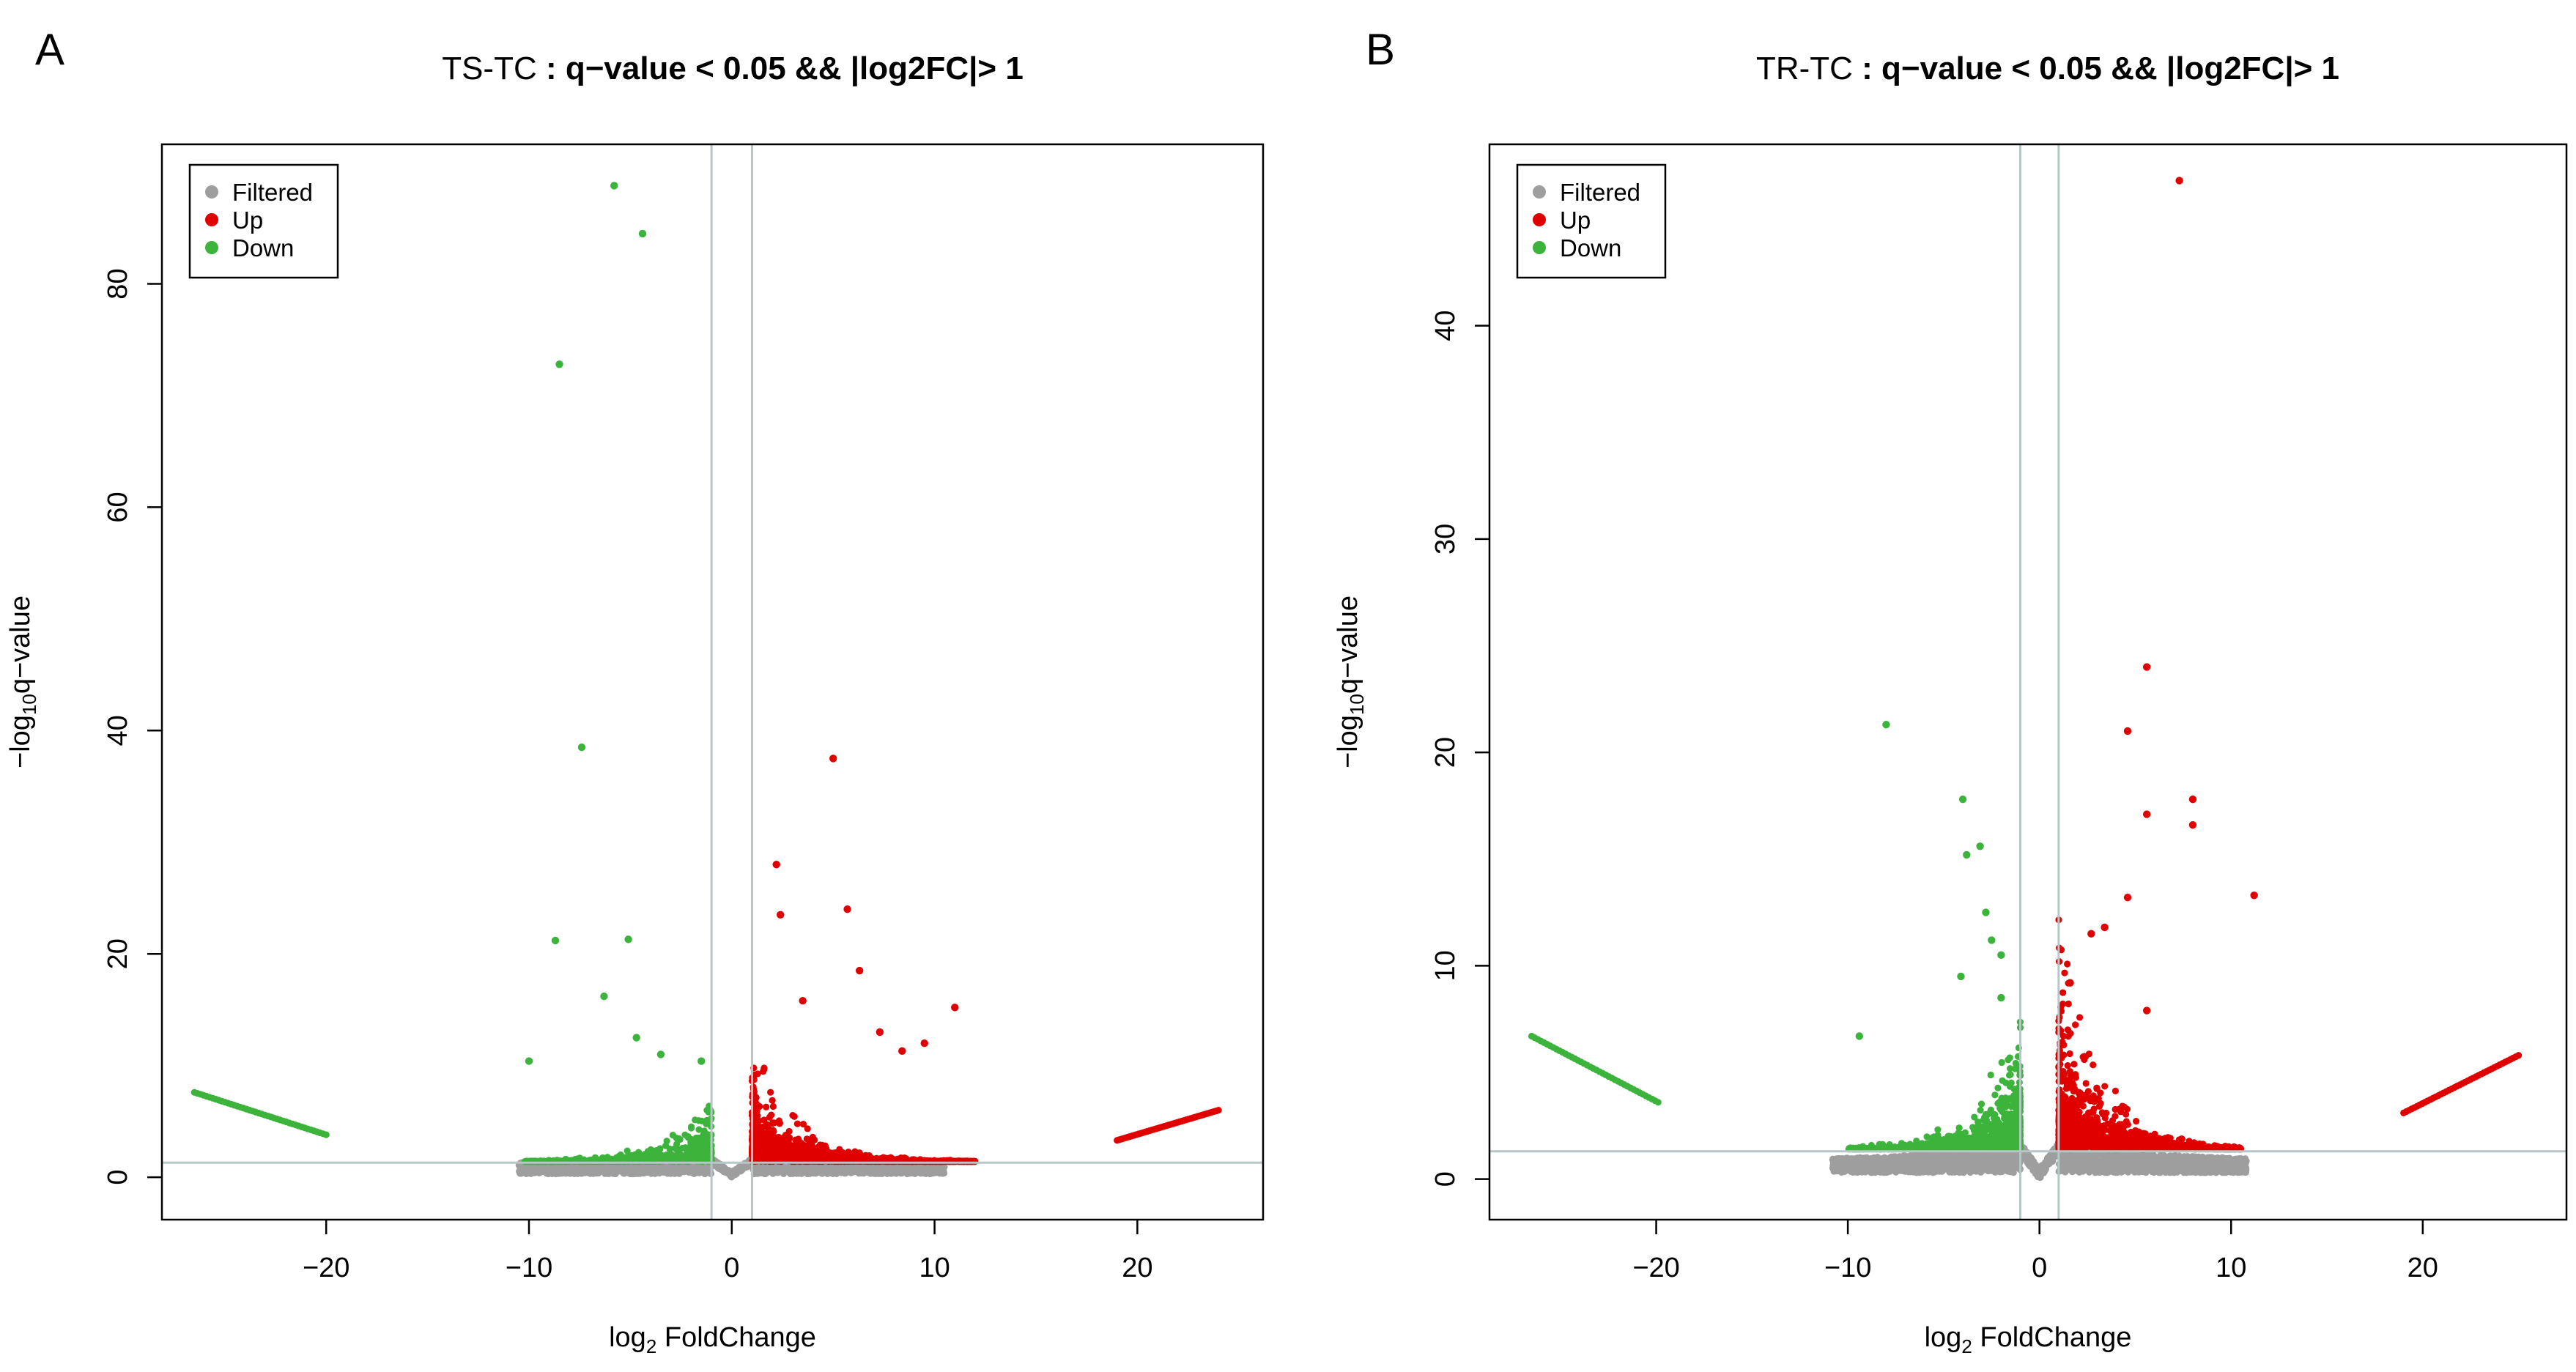  What do you see at coordinates (489, 68) in the screenshot?
I see `title-comparison: TS-TC` at bounding box center [489, 68].